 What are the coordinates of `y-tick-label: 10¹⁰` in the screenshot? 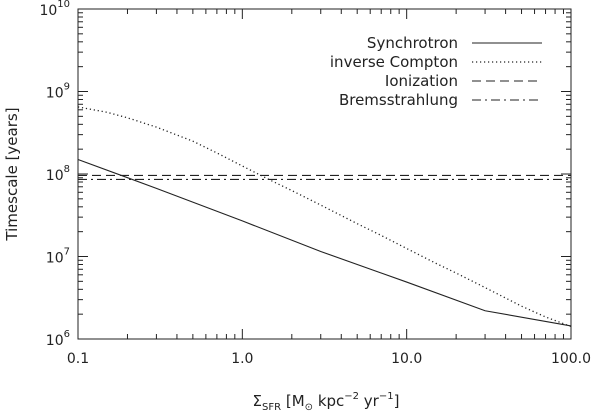 It's located at (54, 9).